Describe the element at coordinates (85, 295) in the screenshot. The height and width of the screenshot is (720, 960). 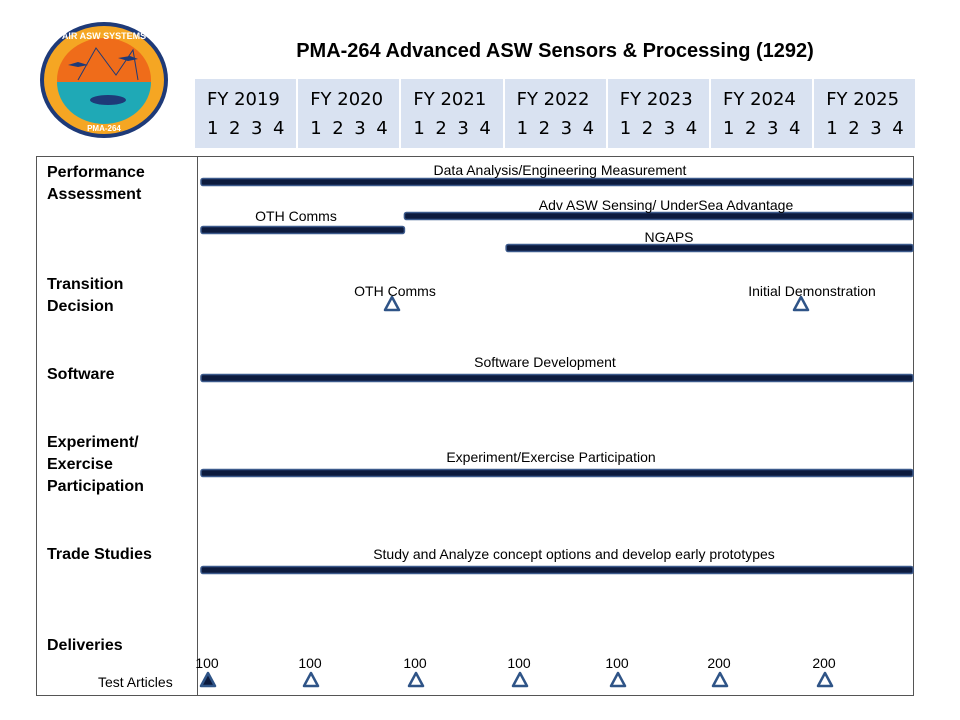
I see `row-label-transition-decision: Transition Decision` at that location.